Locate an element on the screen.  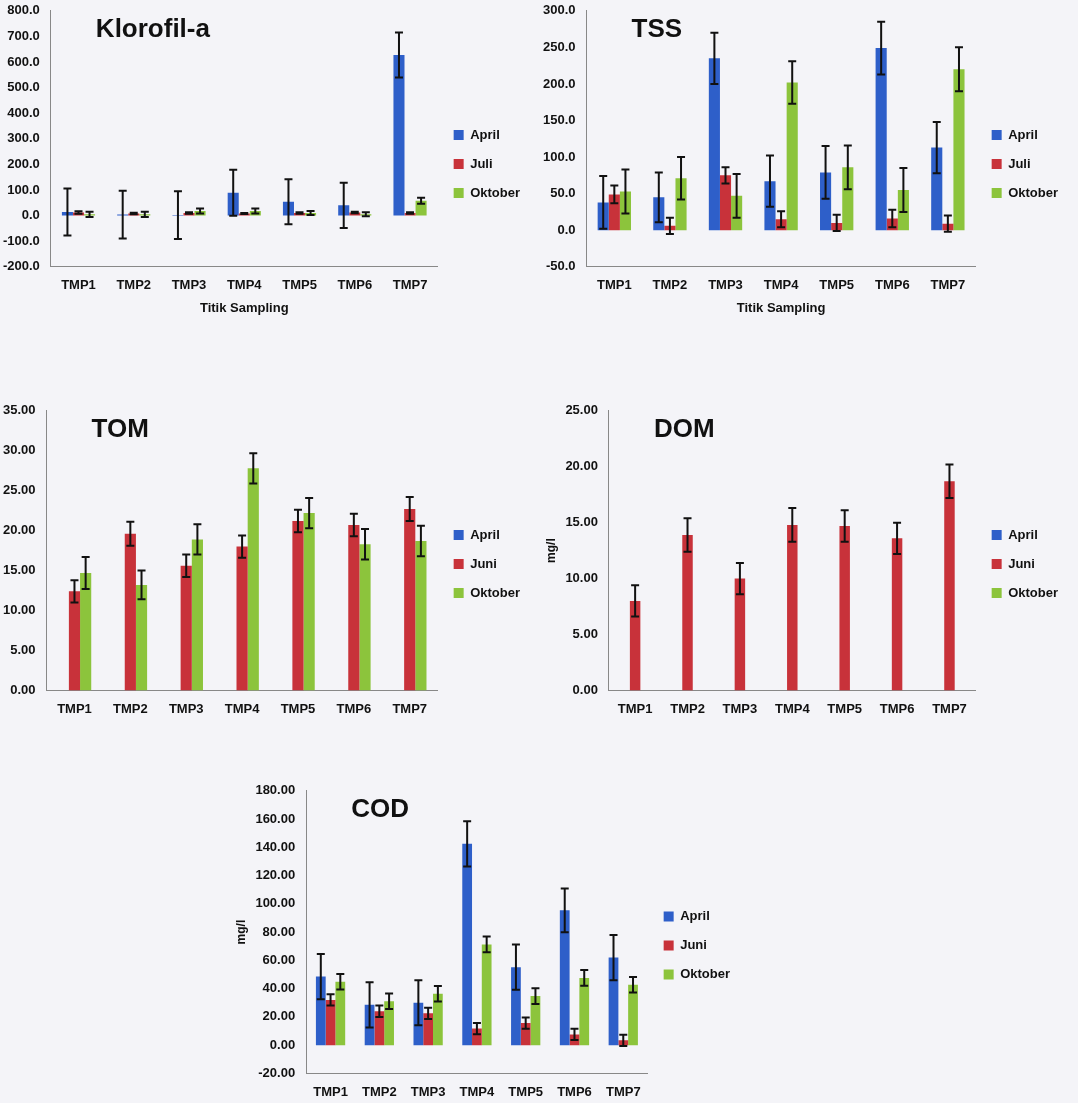
y-tick-label: 140.00 is located at coordinates (275, 846).